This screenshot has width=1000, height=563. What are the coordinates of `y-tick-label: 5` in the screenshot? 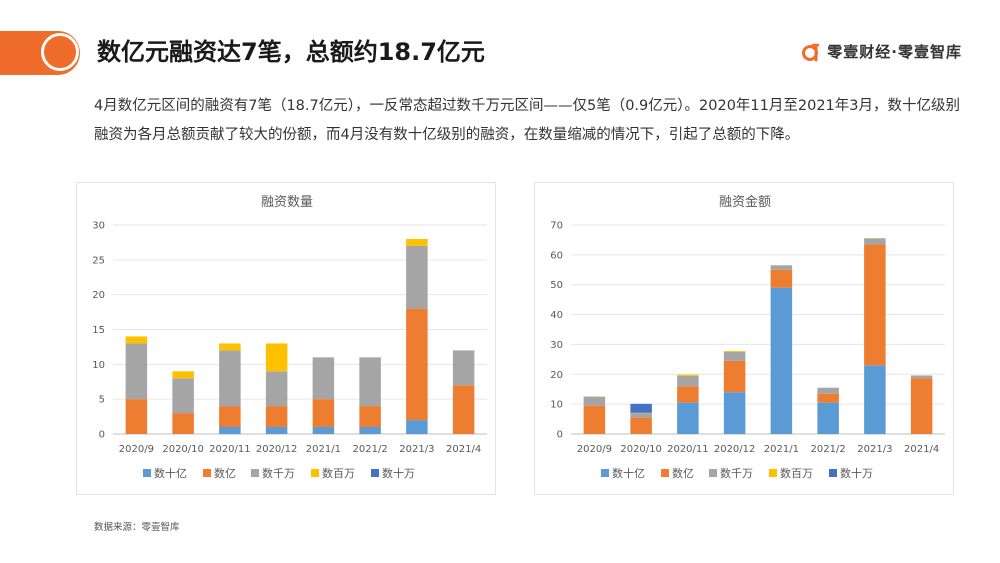 It's located at (102, 400).